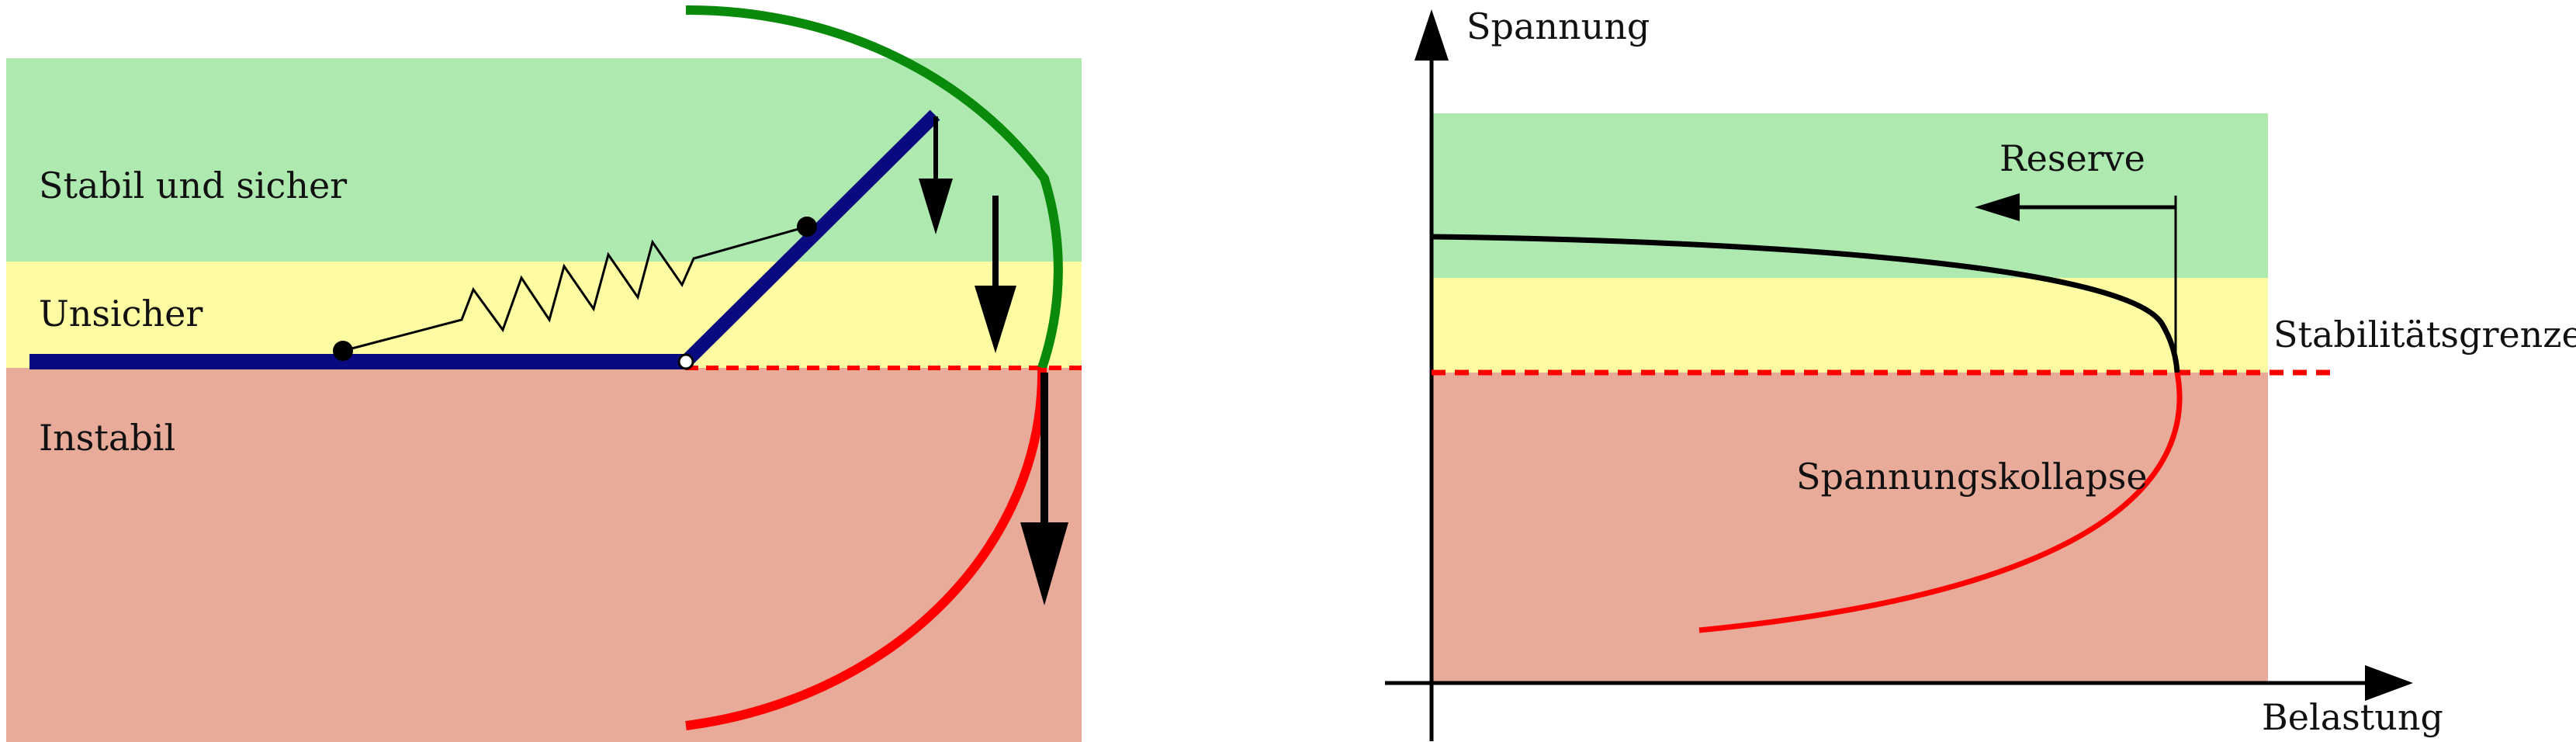 This screenshot has height=742, width=2576. I want to click on unstable-region, so click(1850, 529).